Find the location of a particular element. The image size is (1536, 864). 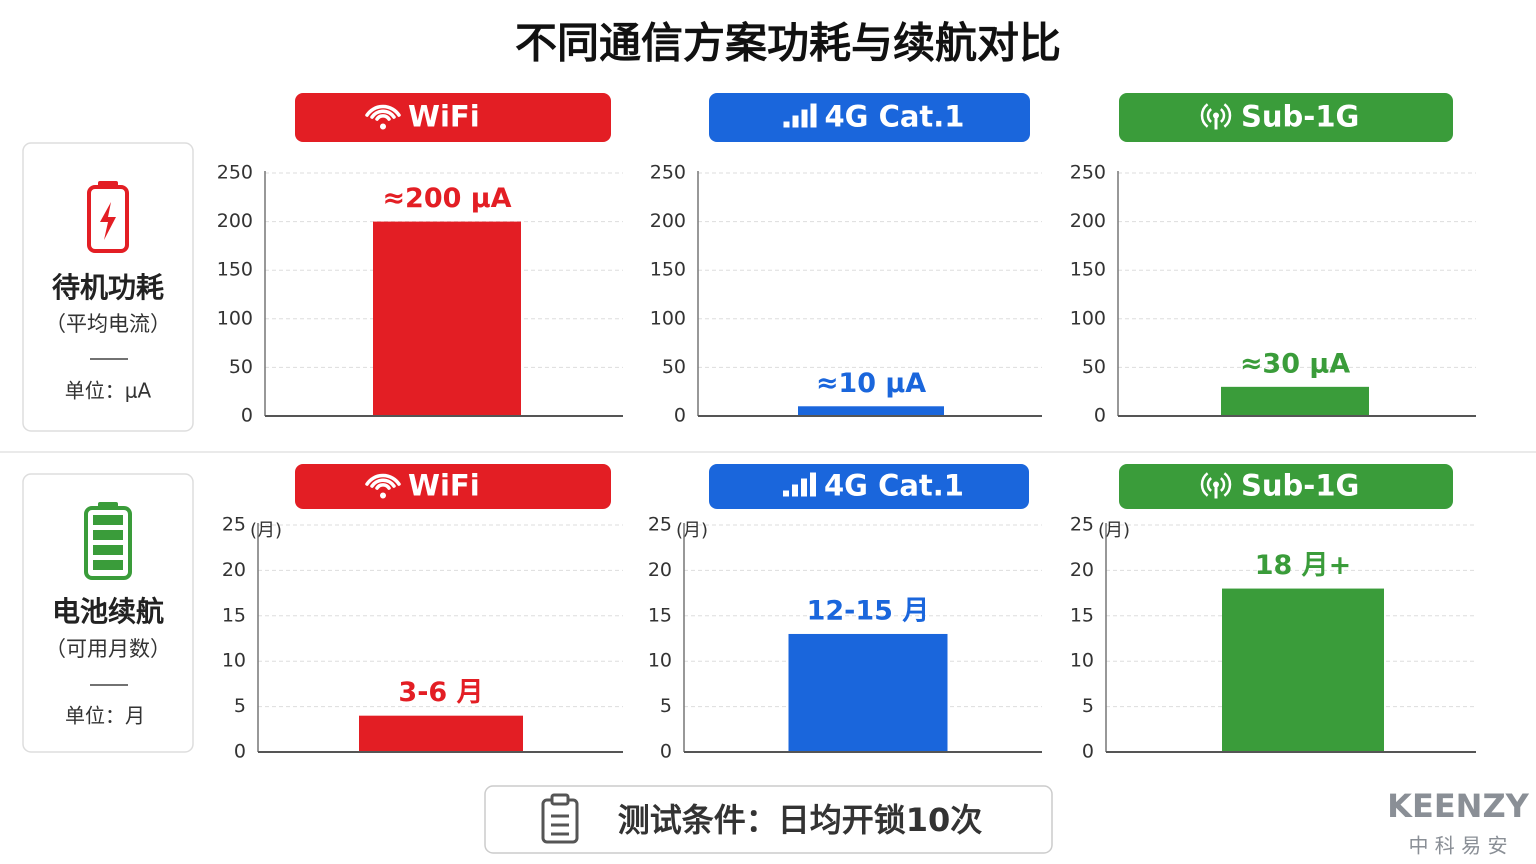

battery-bolt-icon is located at coordinates (108, 217).